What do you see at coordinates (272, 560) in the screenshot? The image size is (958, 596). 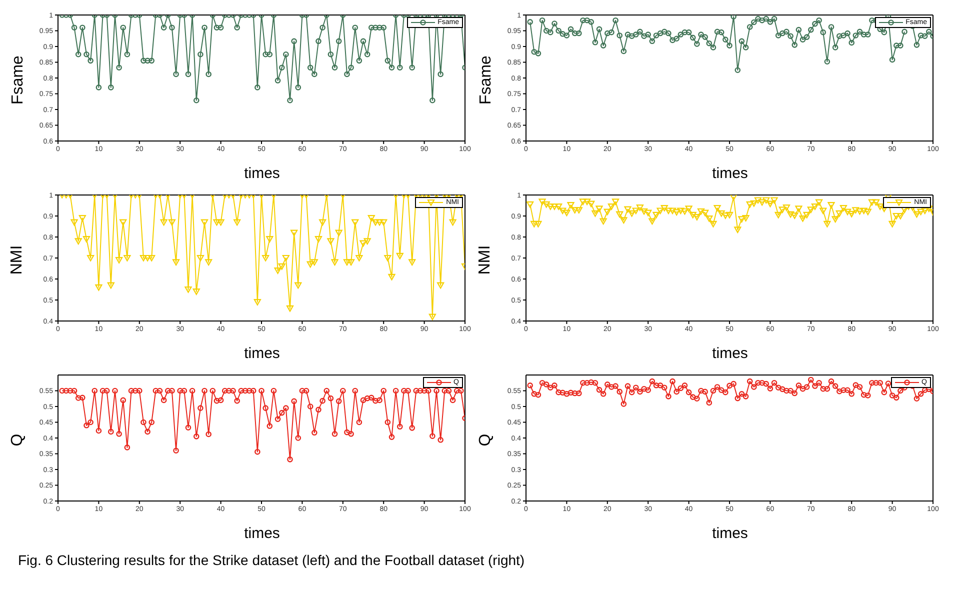 I see `caption: Fig. 6 Clustering results for the Strike dataset (left) and the Football dataset (right)` at bounding box center [272, 560].